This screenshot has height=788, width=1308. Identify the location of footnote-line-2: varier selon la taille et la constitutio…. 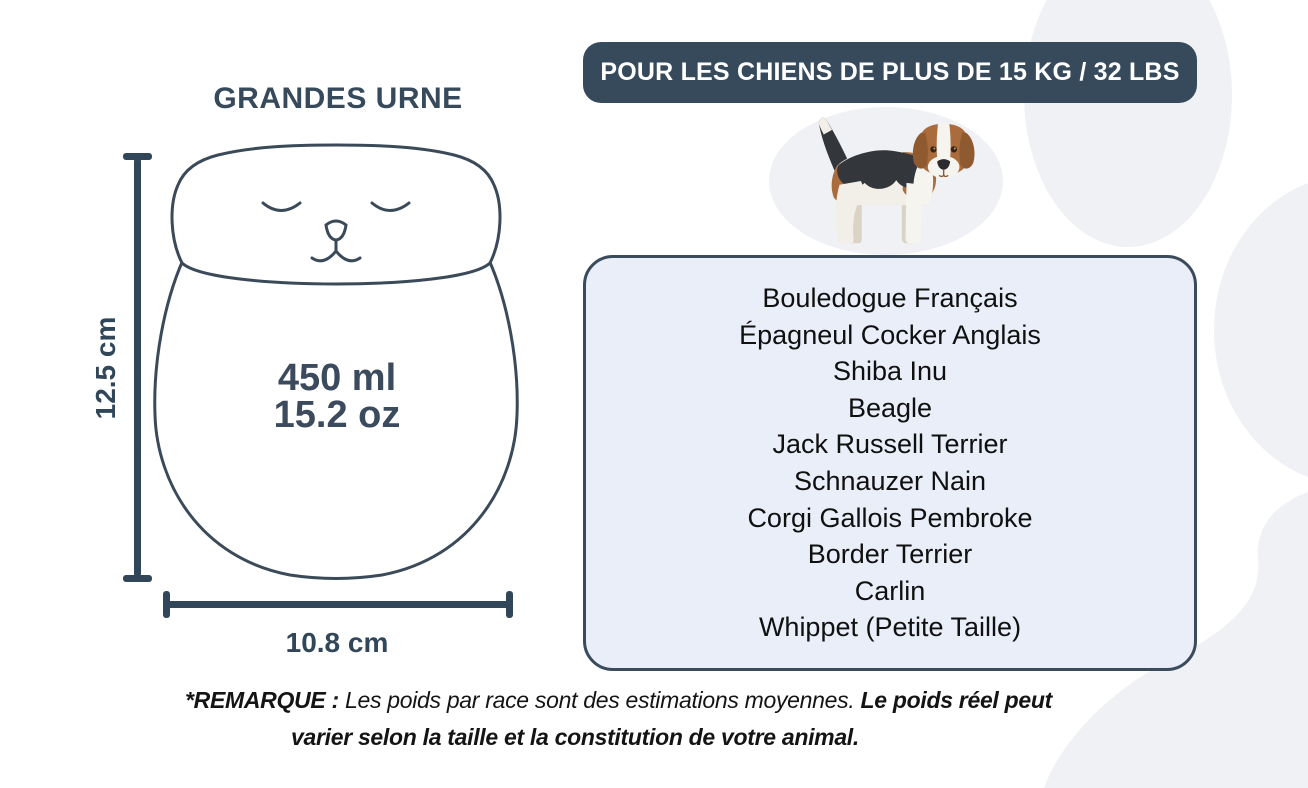
(574, 737).